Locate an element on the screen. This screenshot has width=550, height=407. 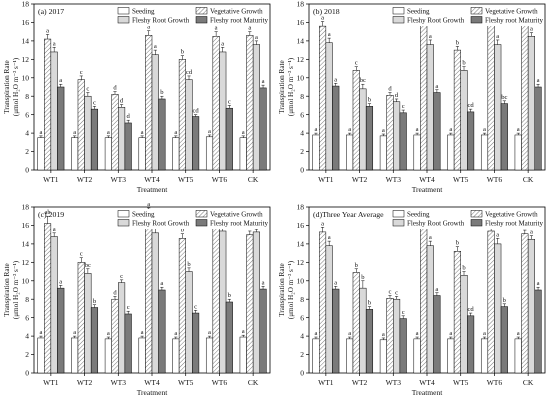
y-tick-label: 10 is located at coordinates (26, 280).